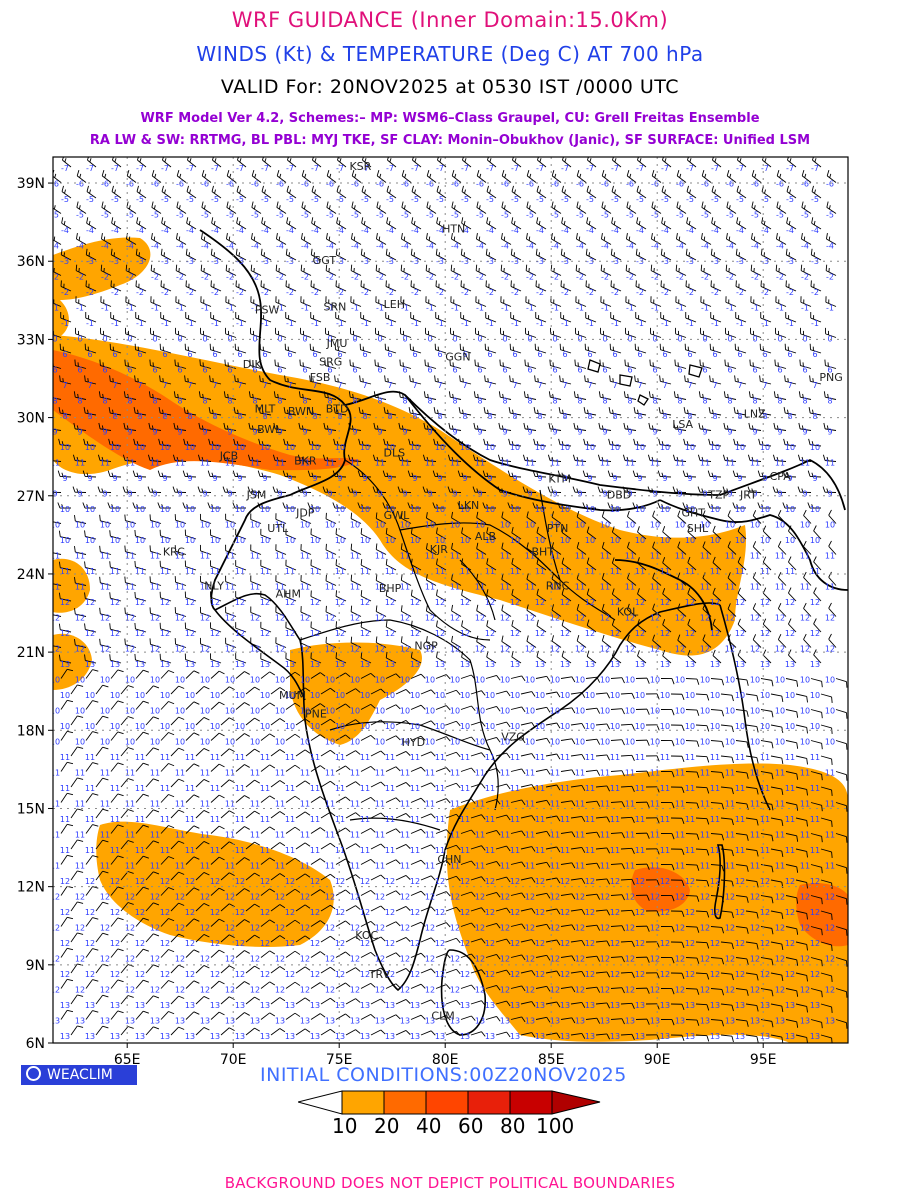 This screenshot has width=900, height=1200. Describe the element at coordinates (102, 288) in the screenshot. I see `temp-zone-northwest` at that location.